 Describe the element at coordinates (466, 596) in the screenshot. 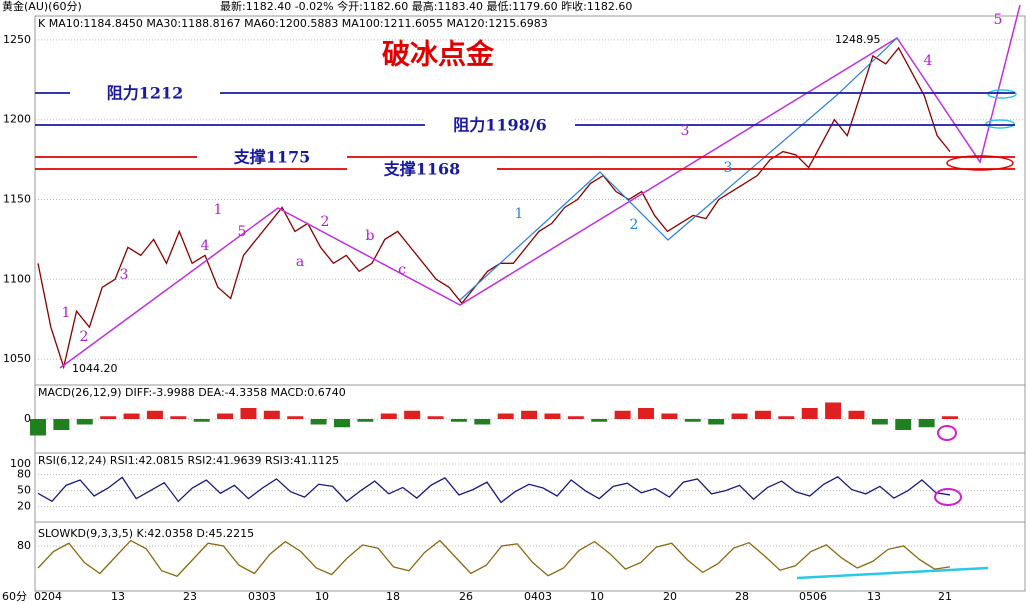

I see `x-tick-label: 26` at that location.